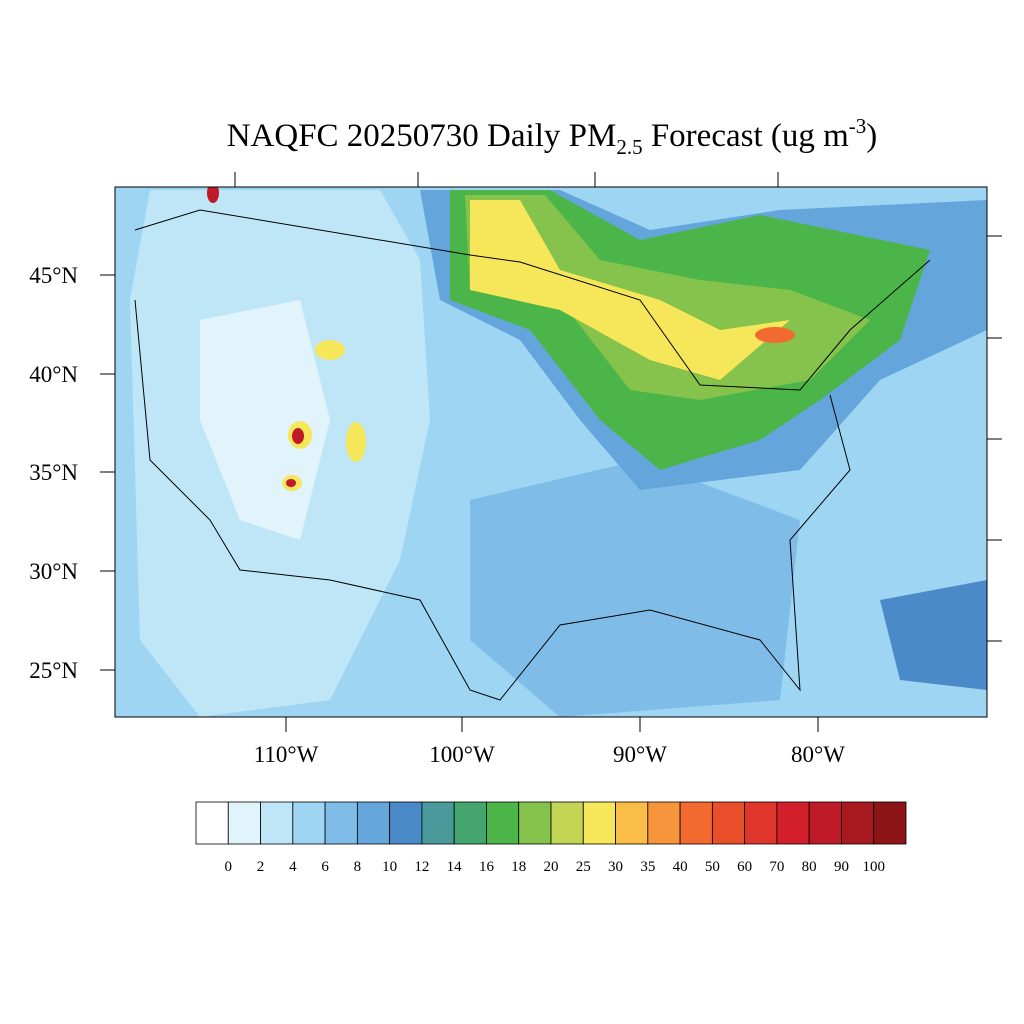  Describe the element at coordinates (462, 754) in the screenshot. I see `lon-label: 100°W` at that location.